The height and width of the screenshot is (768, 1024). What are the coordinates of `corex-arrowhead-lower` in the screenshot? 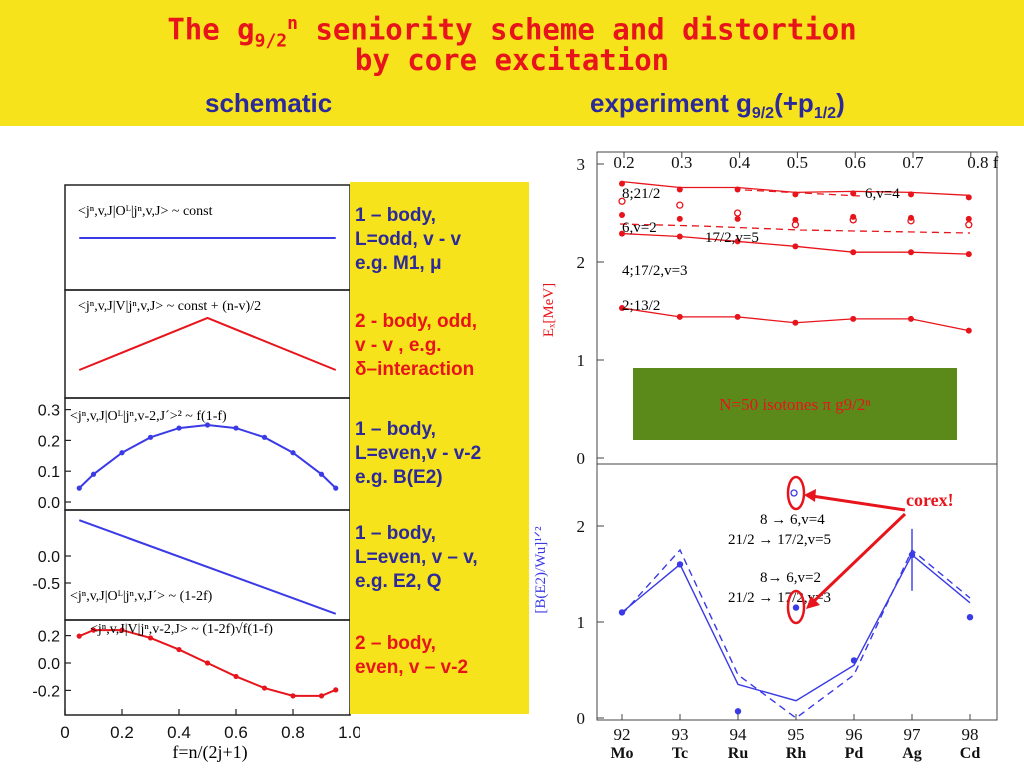 It's located at (813, 602).